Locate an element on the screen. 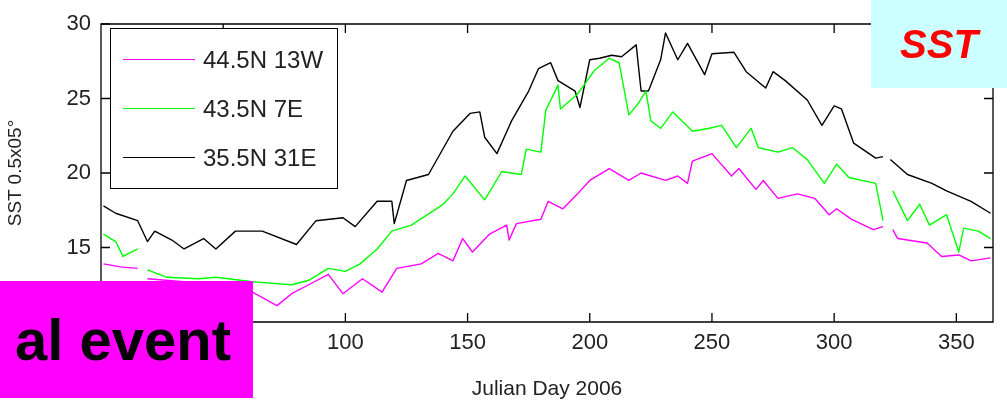 The image size is (1007, 406). y-axis-title: SST 0.5x05° is located at coordinates (14, 173).